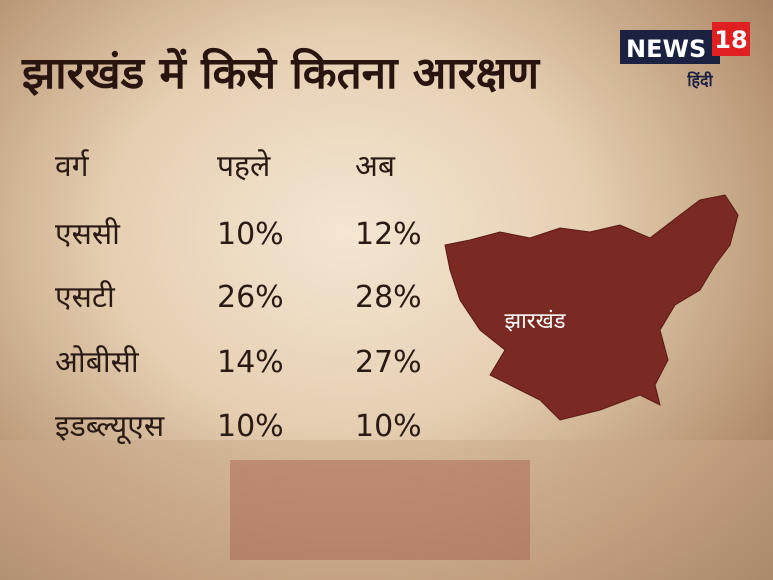 The width and height of the screenshot is (773, 580). Describe the element at coordinates (388, 234) in the screenshot. I see `cell: 12%` at that location.